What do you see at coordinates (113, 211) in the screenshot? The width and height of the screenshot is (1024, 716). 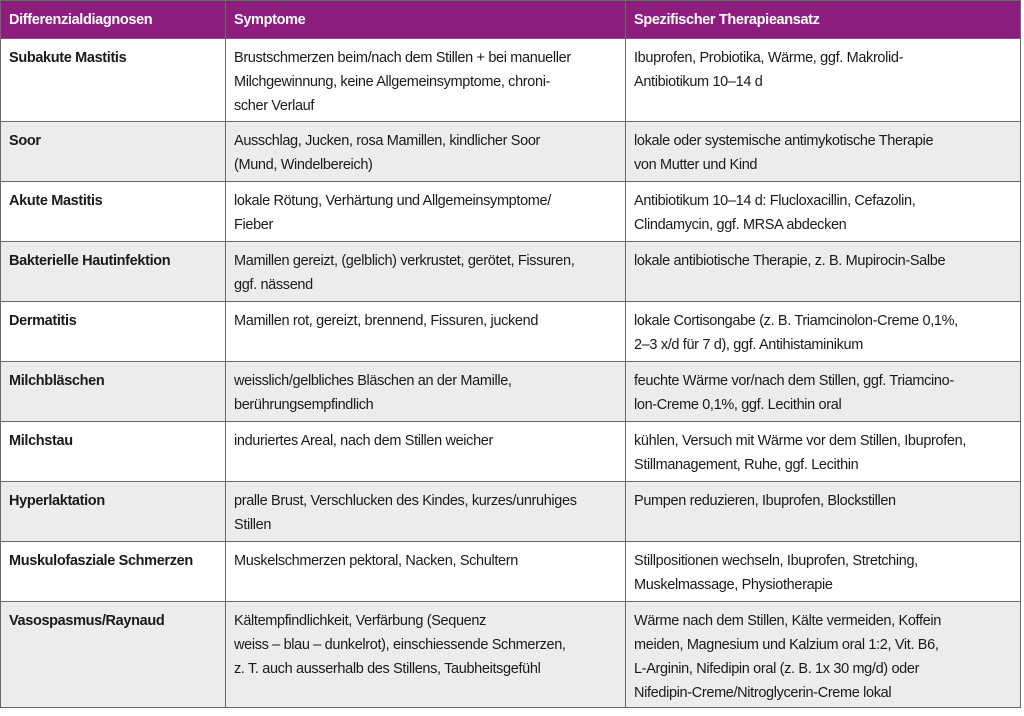 I see `diagnosis-cell: Akute Mastitis` at bounding box center [113, 211].